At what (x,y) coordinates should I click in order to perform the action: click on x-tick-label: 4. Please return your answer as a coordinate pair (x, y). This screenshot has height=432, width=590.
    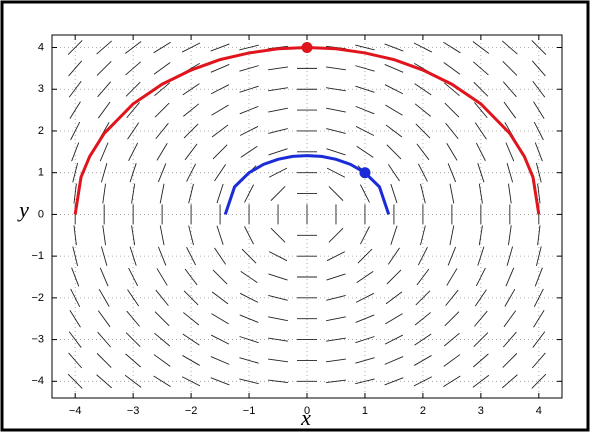
    Looking at the image, I should click on (539, 411).